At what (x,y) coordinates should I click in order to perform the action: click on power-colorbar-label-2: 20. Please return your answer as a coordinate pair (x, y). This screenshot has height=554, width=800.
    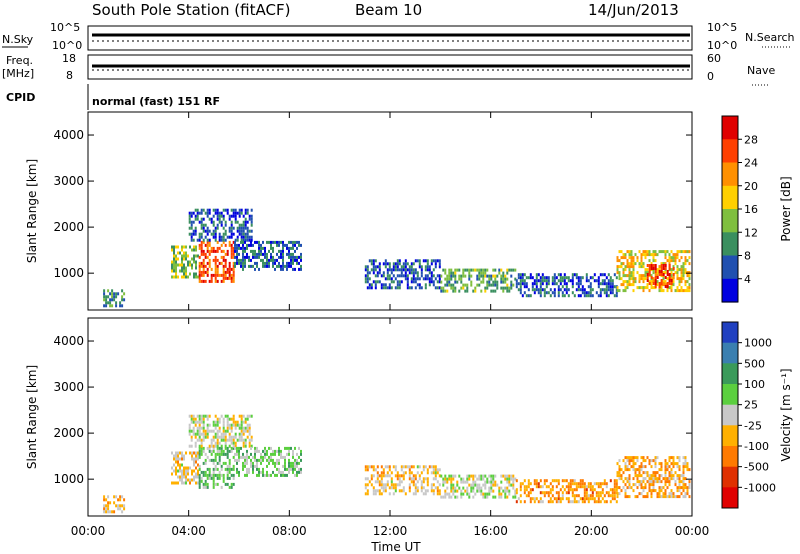
    Looking at the image, I should click on (751, 186).